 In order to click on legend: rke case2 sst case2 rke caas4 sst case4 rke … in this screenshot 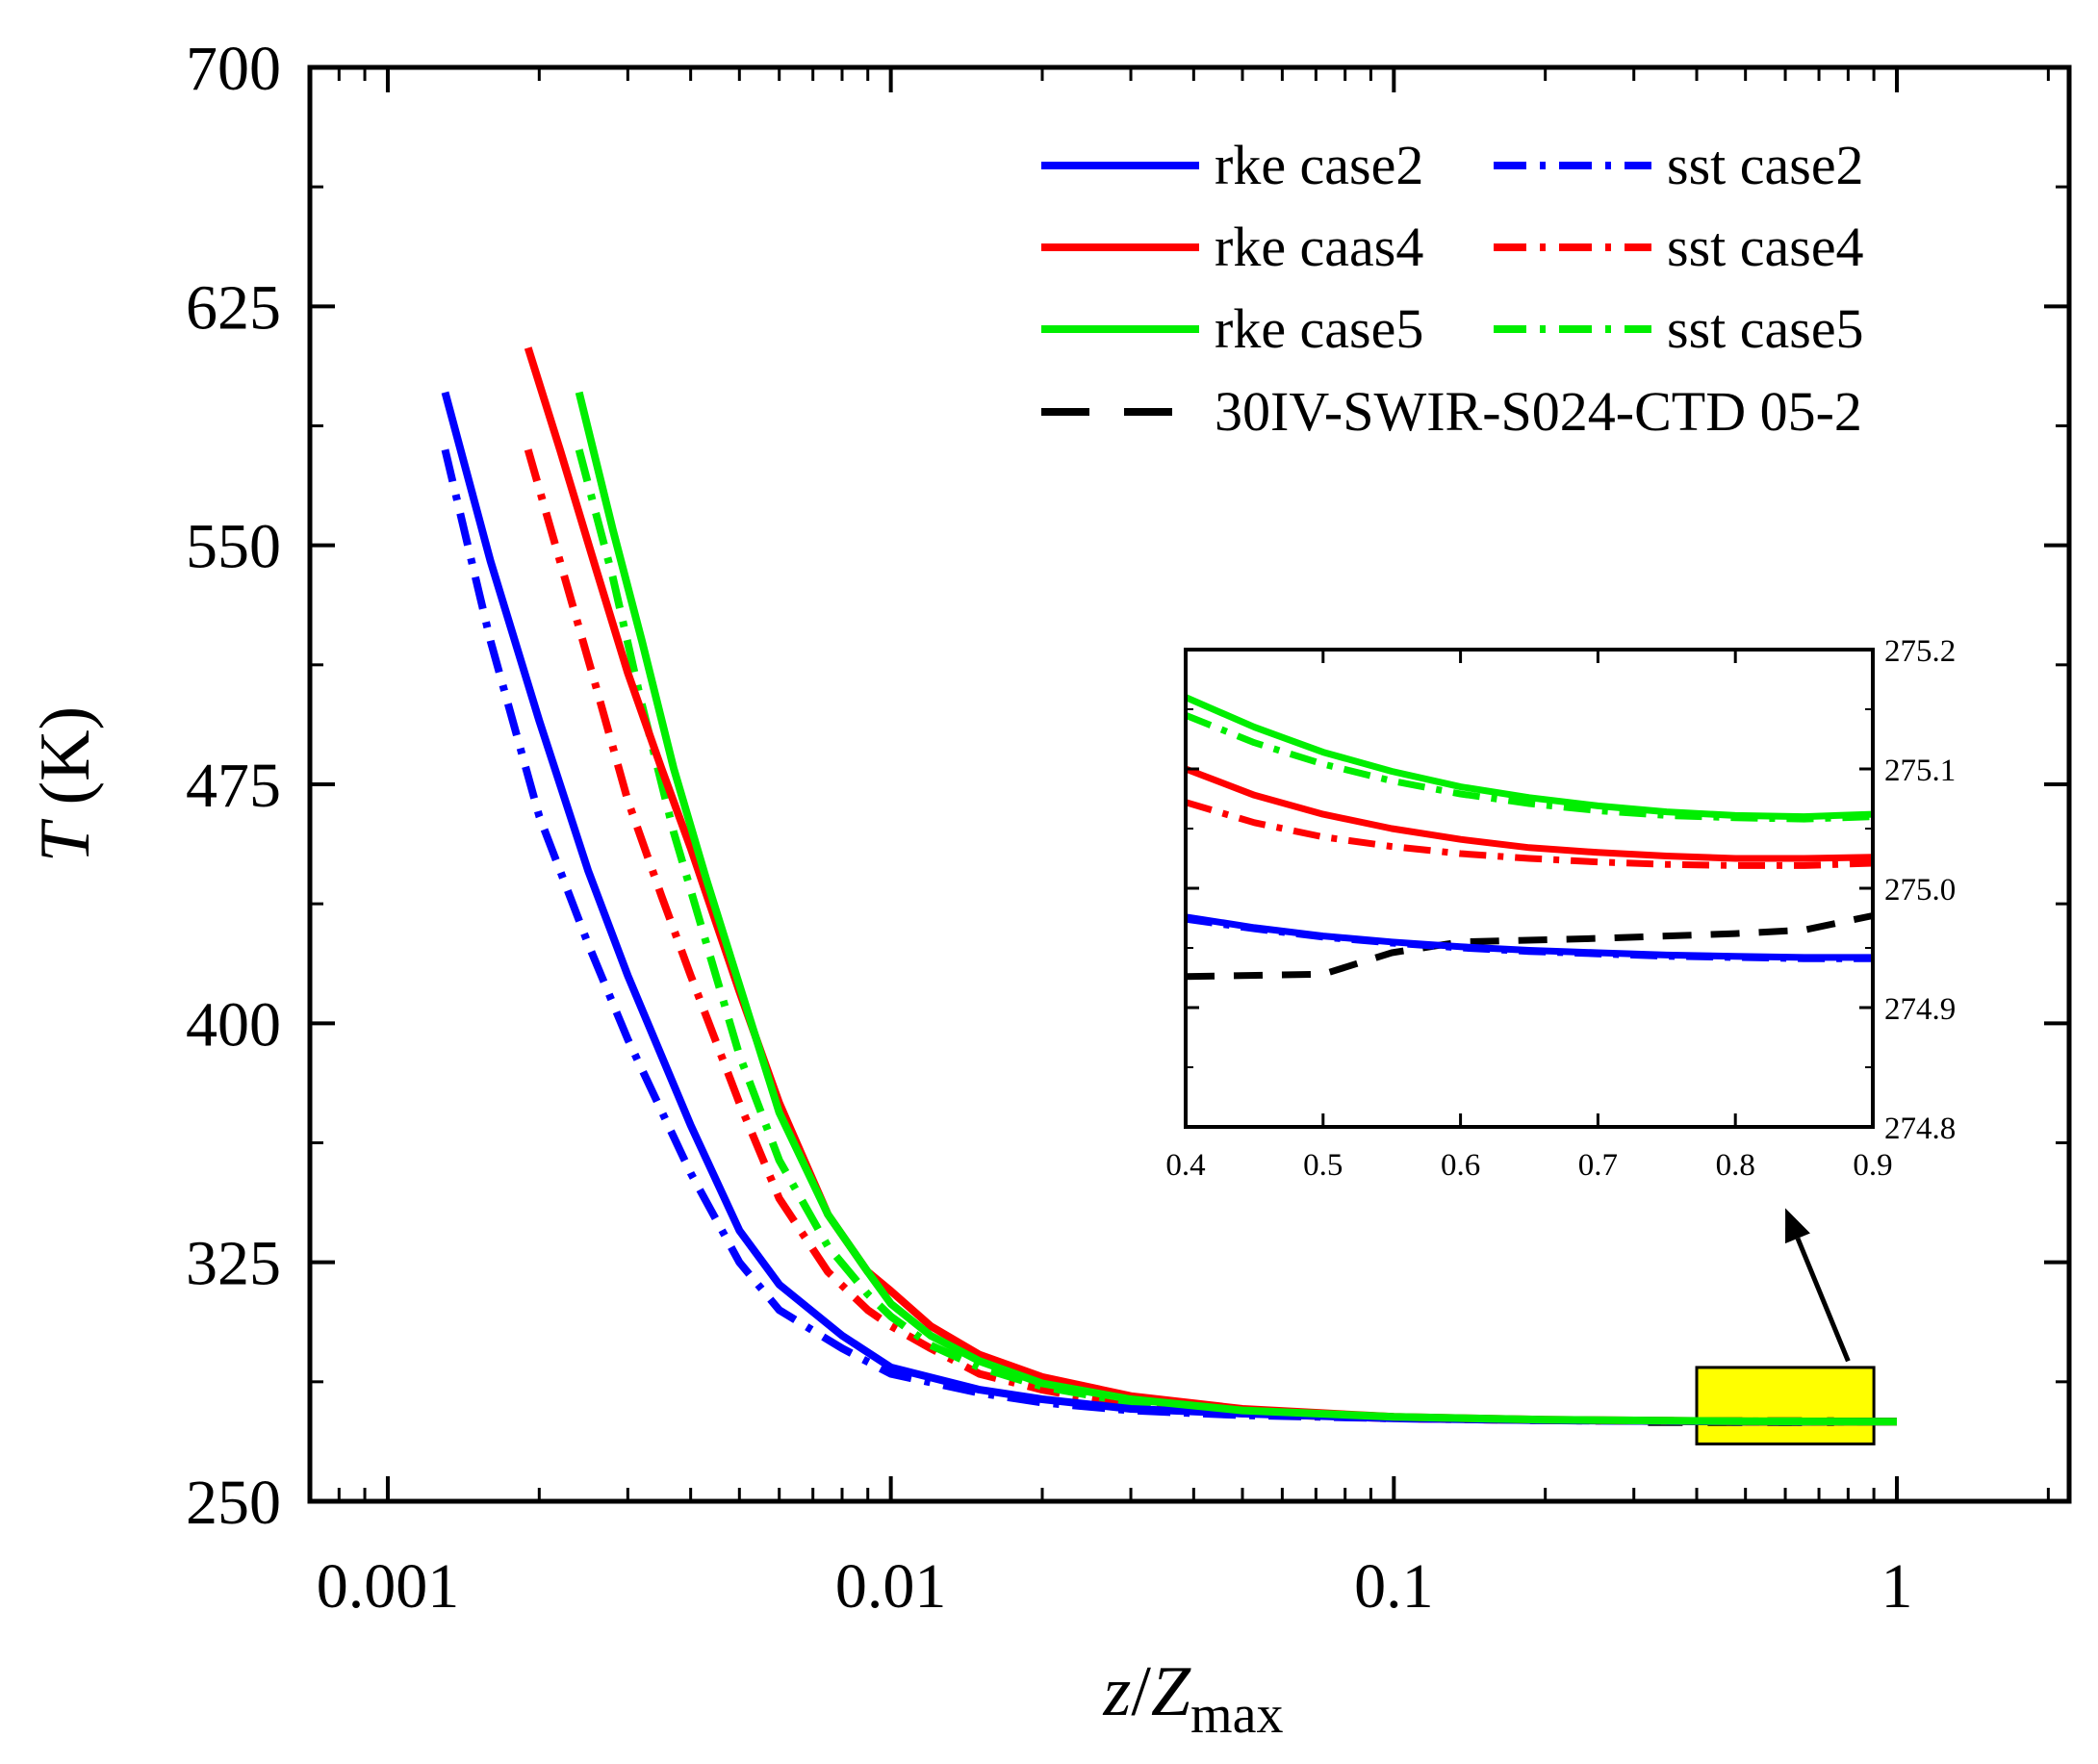, I will do `click(1452, 288)`.